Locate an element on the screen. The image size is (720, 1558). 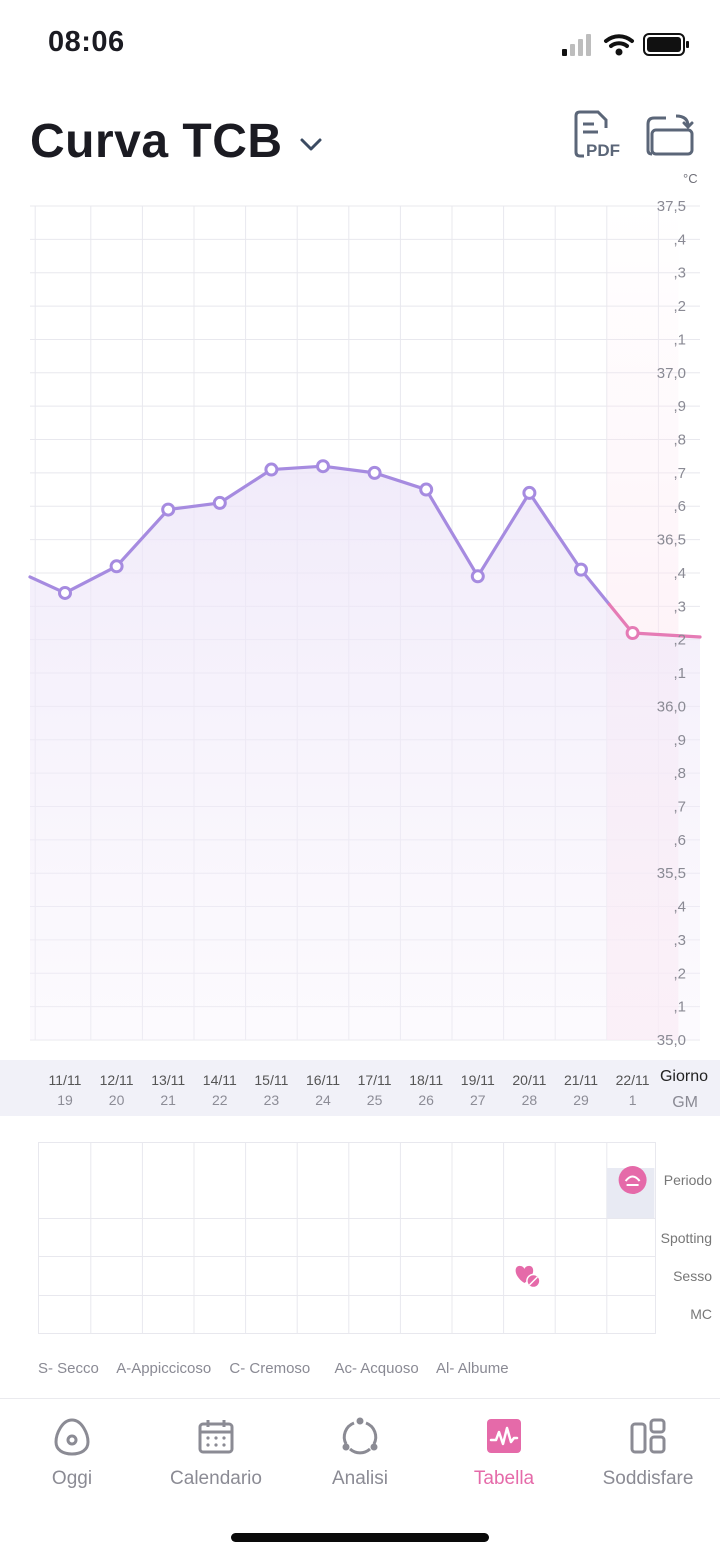
status-icons is located at coordinates (625, 44).